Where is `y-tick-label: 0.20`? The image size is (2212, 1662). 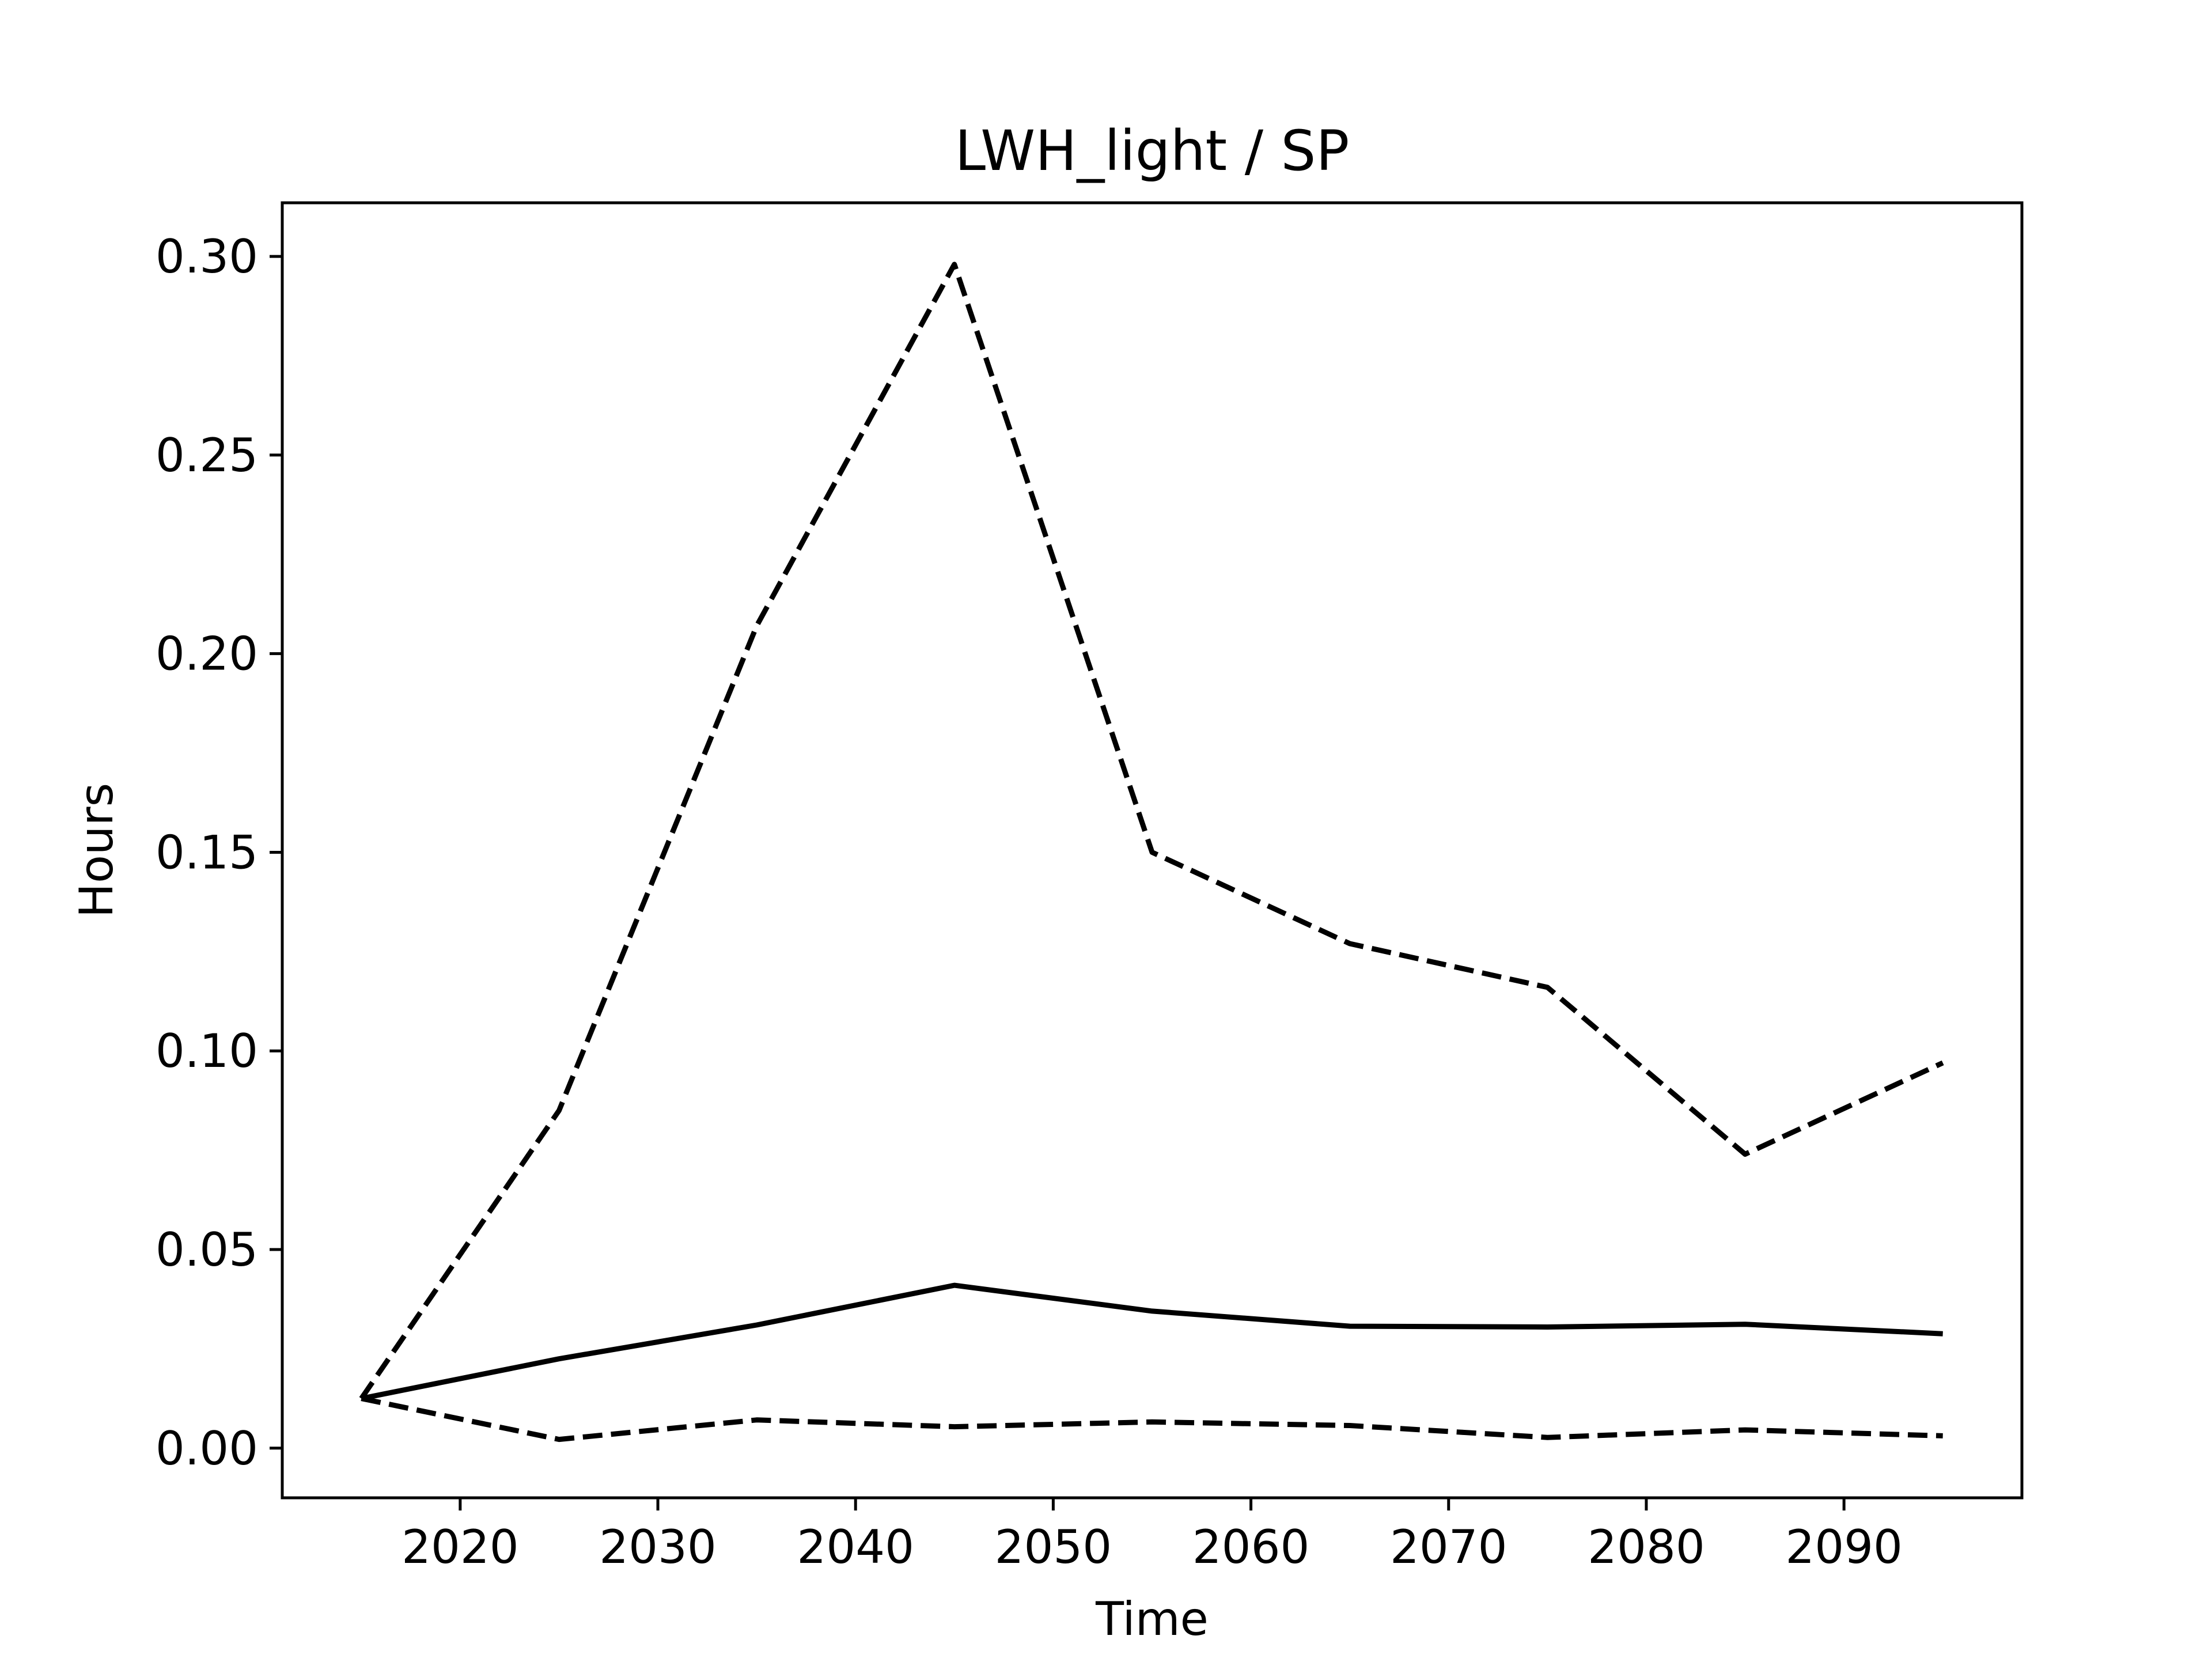 y-tick-label: 0.20 is located at coordinates (207, 654).